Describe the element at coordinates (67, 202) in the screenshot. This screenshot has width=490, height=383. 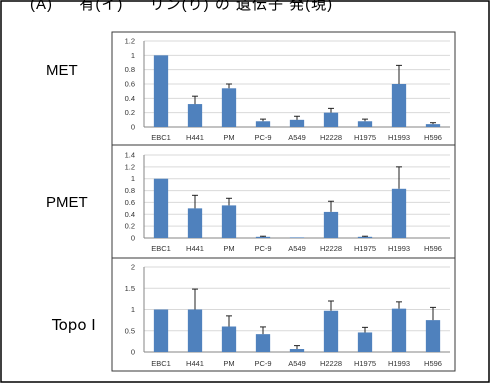
I see `row-label-pmet: PMET` at that location.